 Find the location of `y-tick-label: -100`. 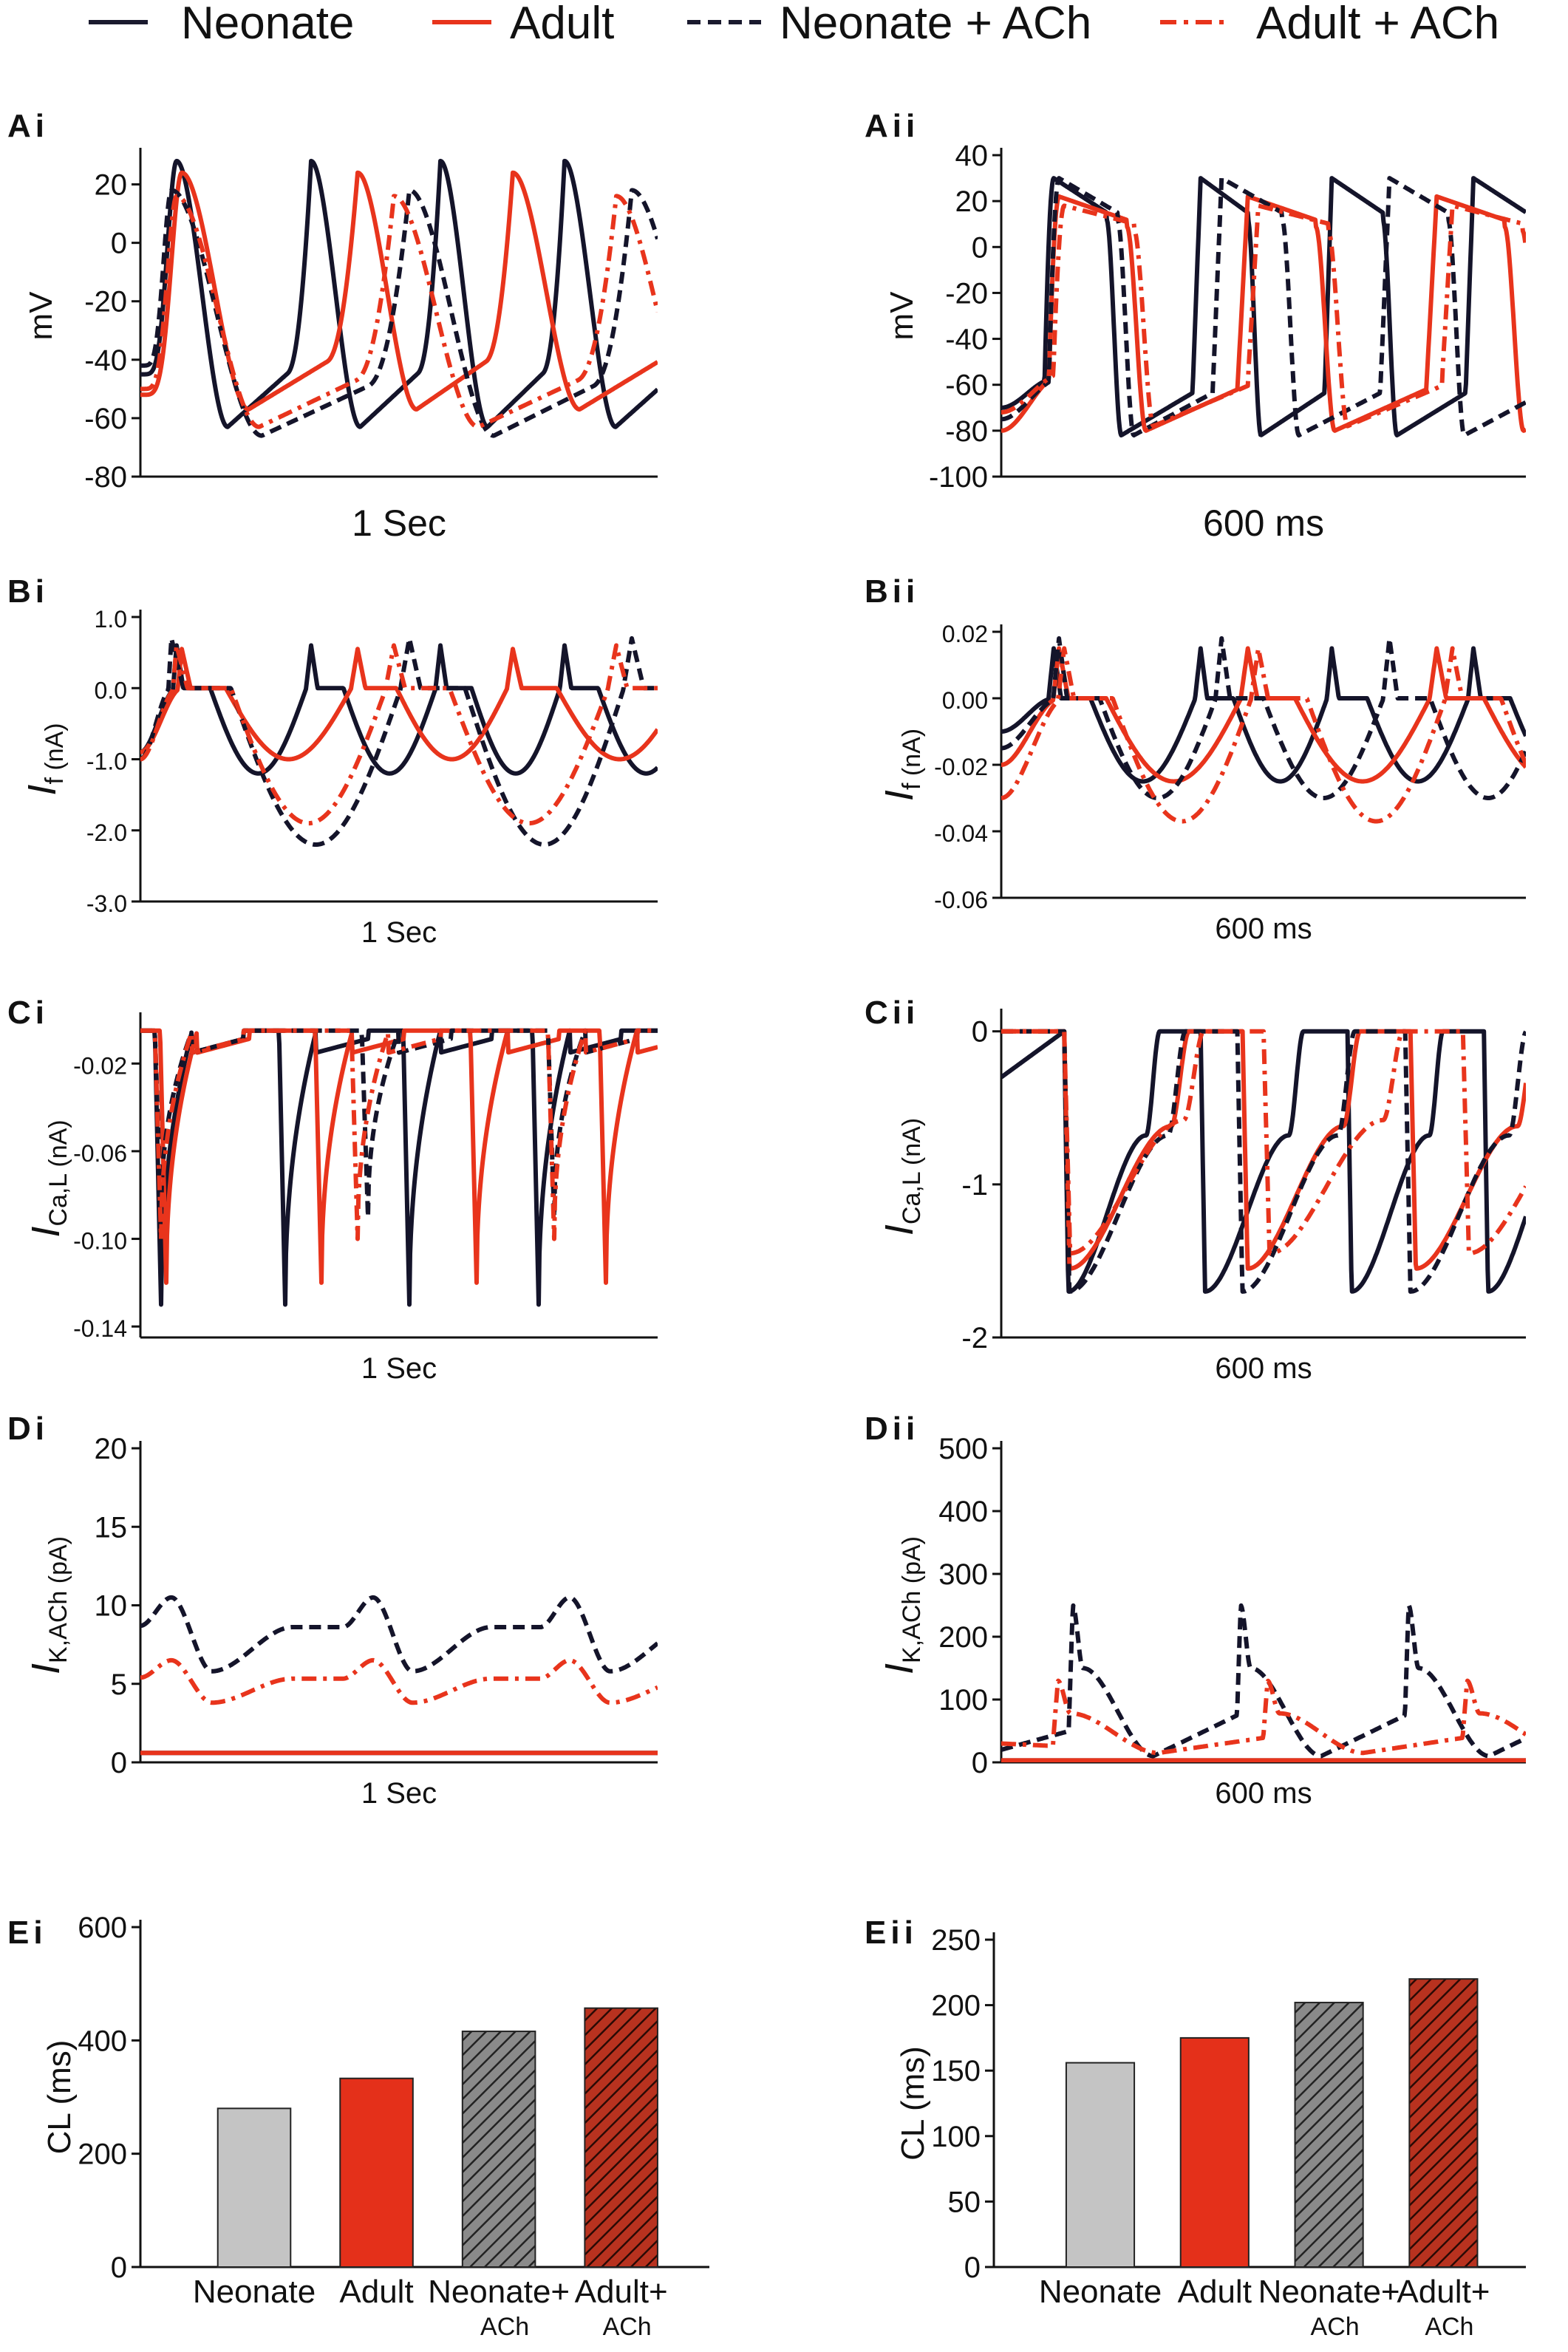

y-tick-label: -100 is located at coordinates (958, 477).